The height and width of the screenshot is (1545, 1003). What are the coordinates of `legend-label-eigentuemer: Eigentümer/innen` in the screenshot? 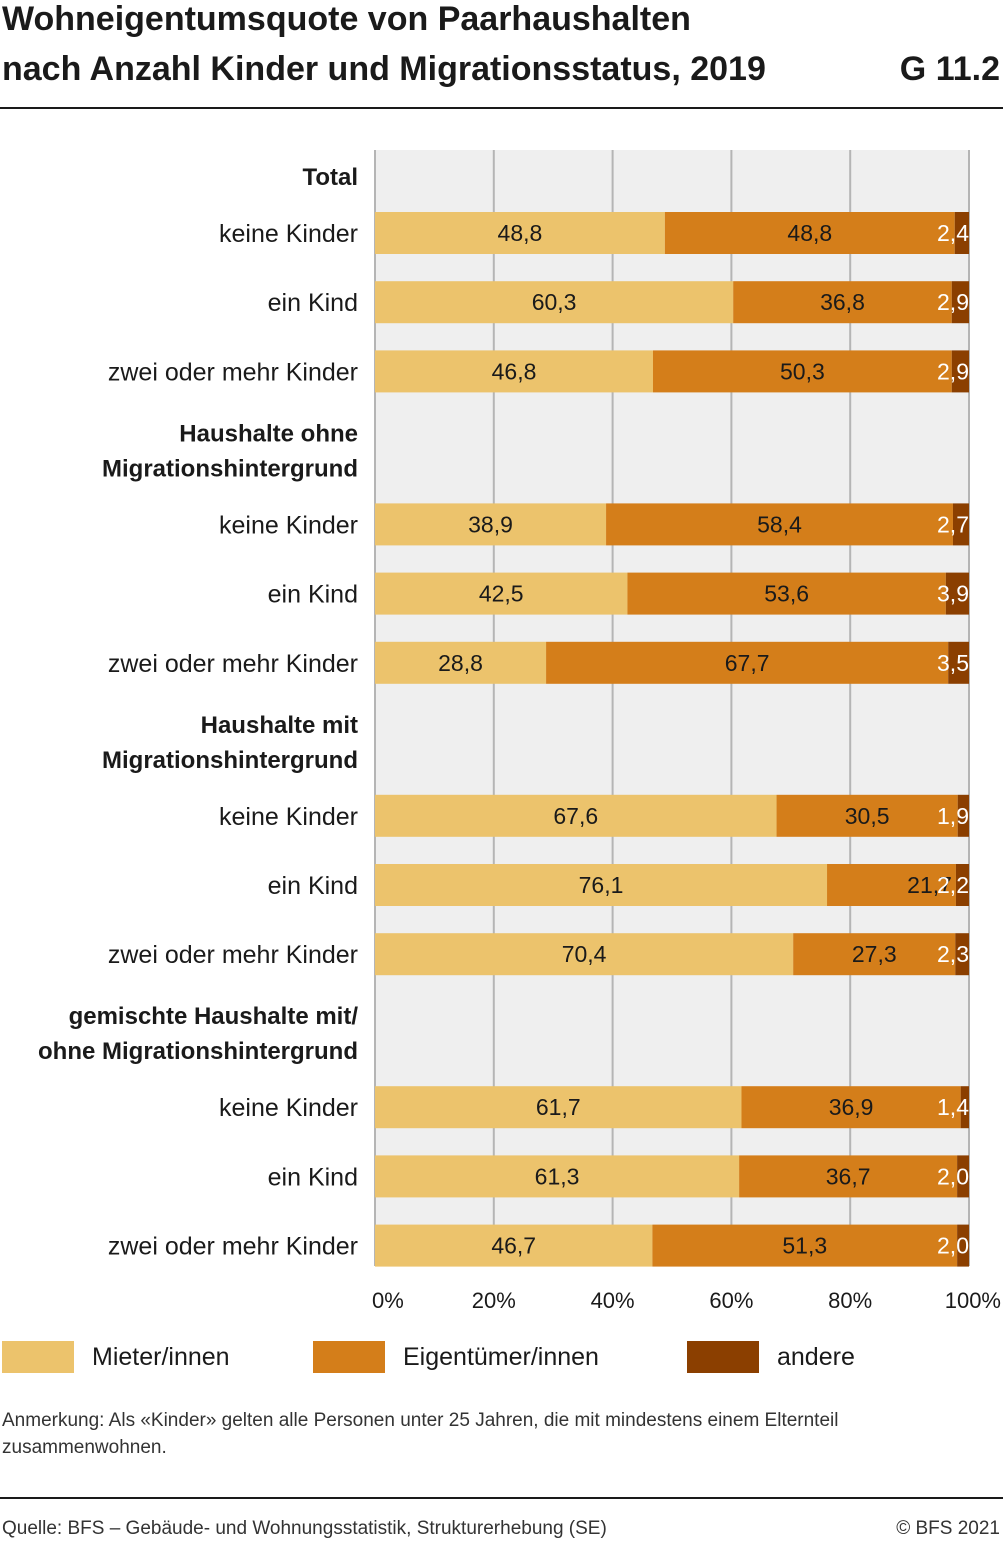 It's located at (501, 1357).